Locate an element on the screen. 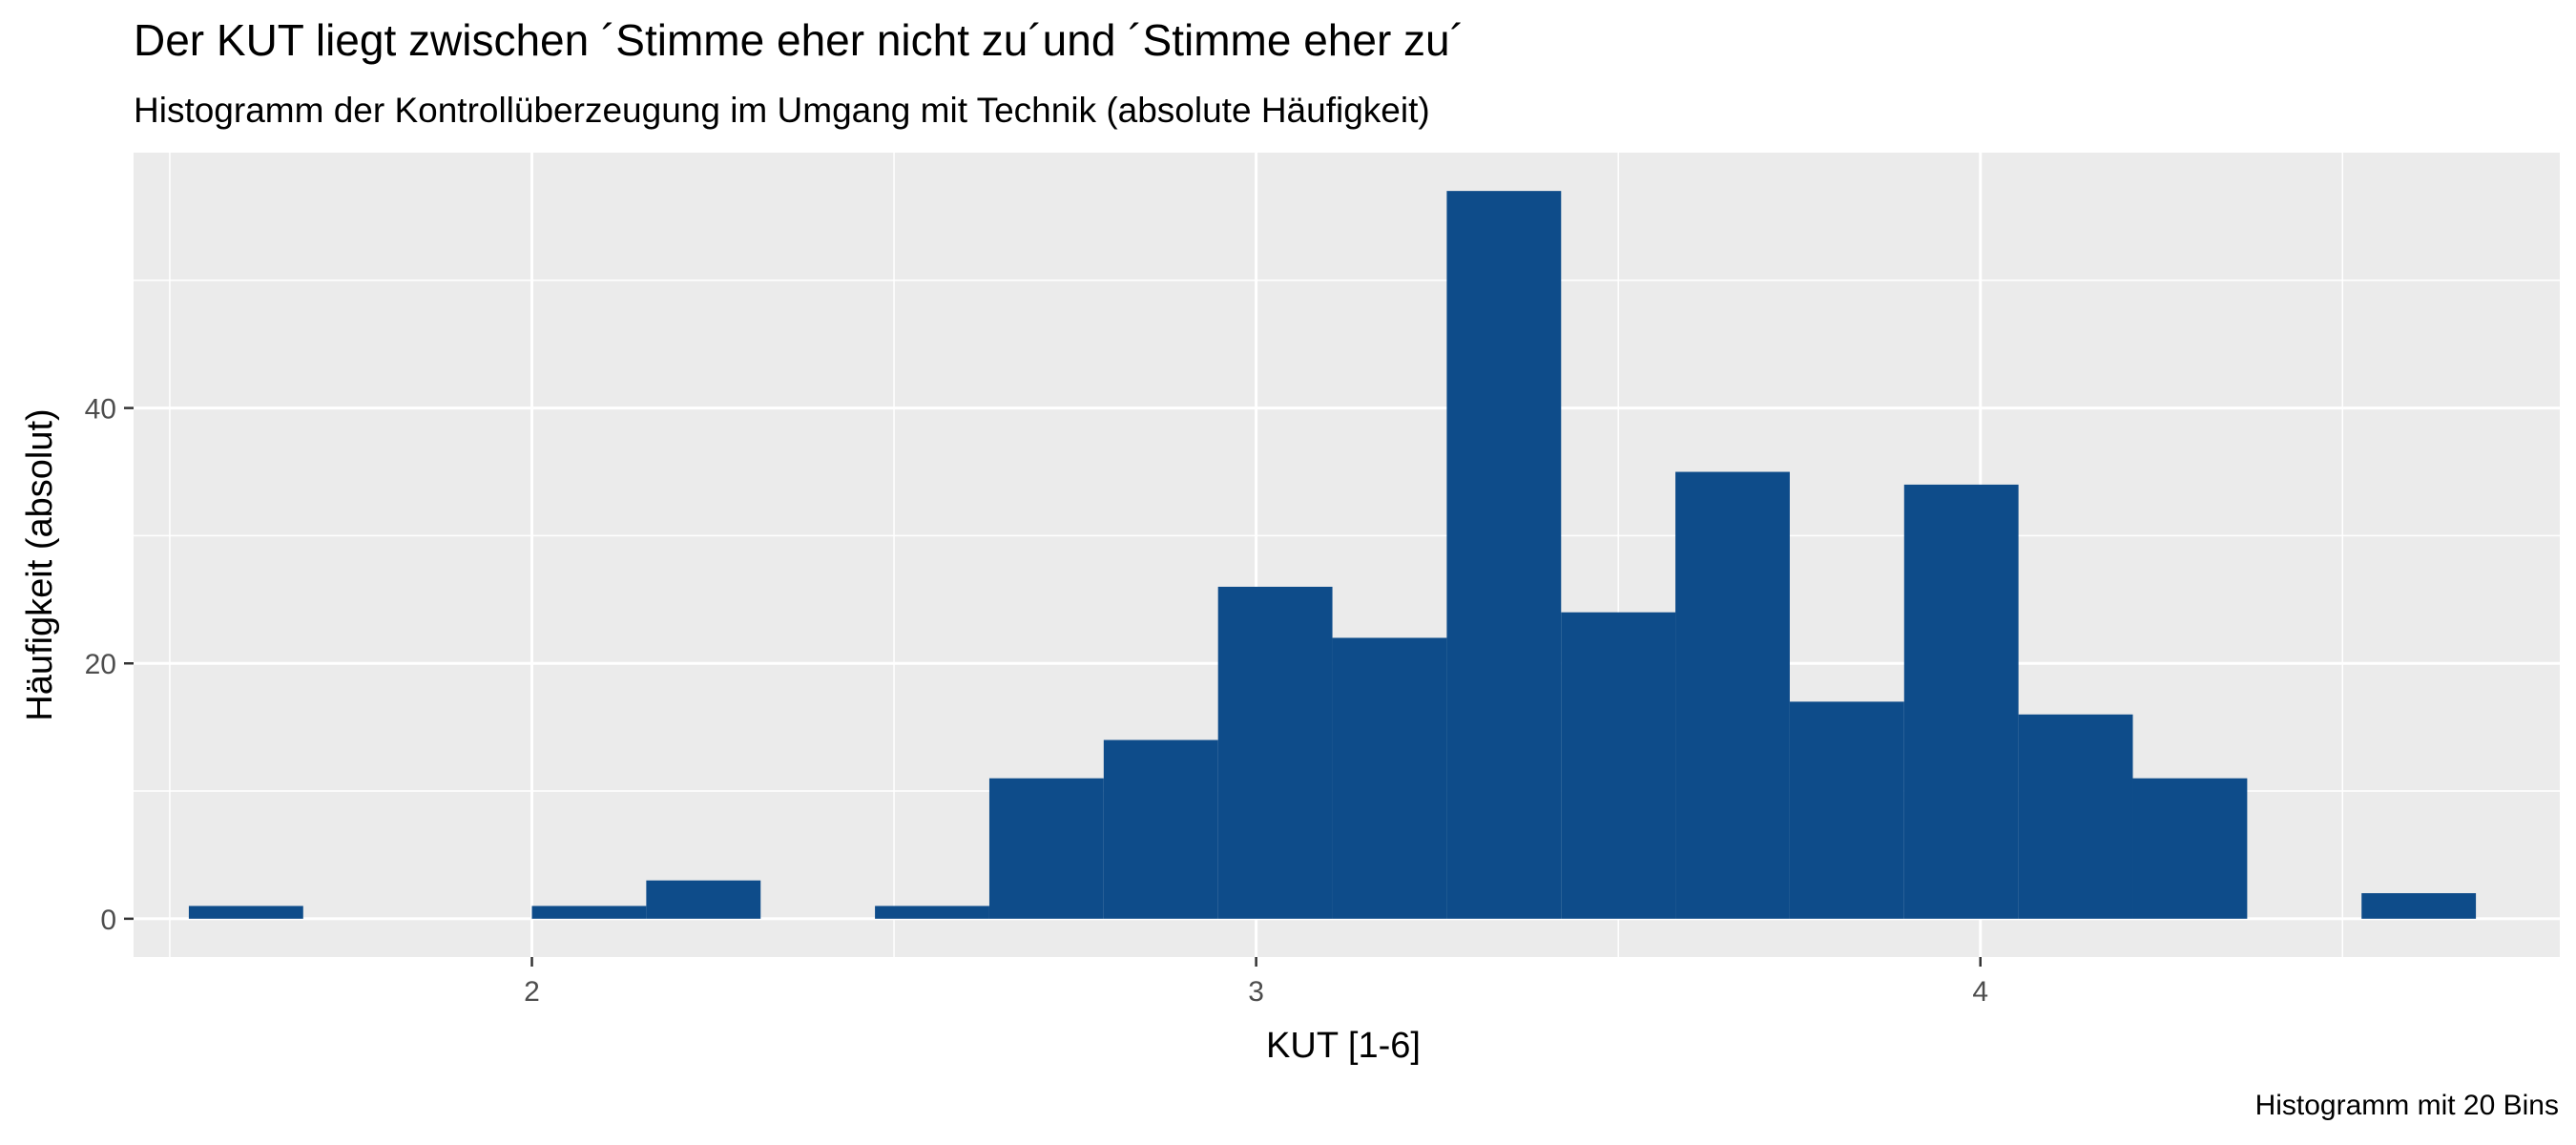 This screenshot has width=2576, height=1145. y-tick-label: 0 is located at coordinates (108, 920).